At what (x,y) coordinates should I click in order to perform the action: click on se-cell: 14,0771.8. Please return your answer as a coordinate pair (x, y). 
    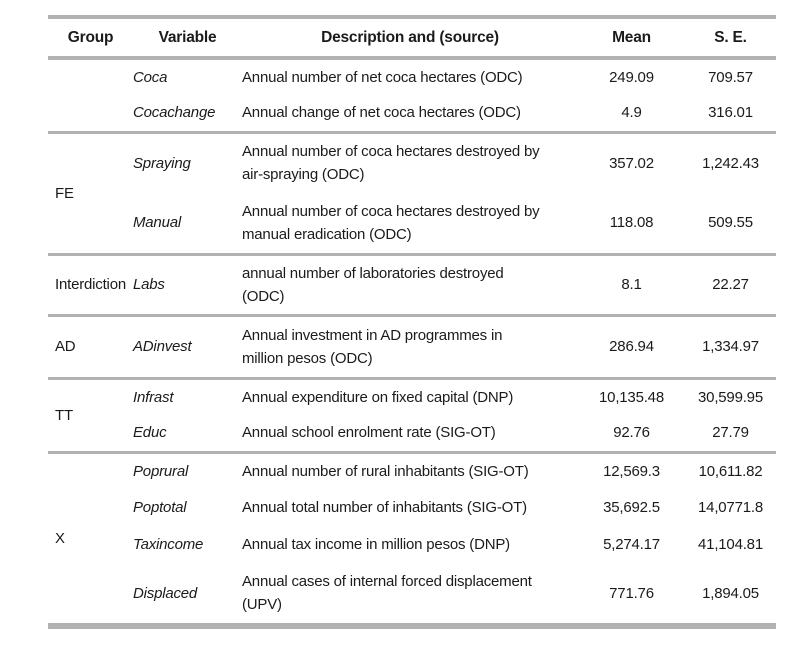
    Looking at the image, I should click on (730, 507).